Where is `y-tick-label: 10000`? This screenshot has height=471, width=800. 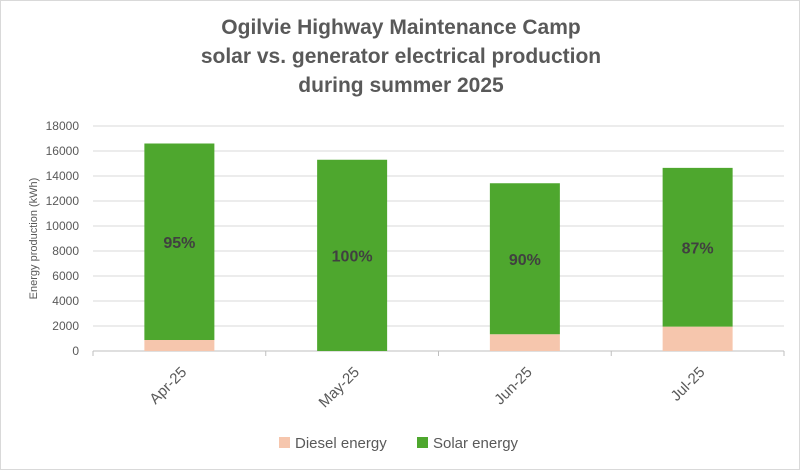 y-tick-label: 10000 is located at coordinates (63, 226).